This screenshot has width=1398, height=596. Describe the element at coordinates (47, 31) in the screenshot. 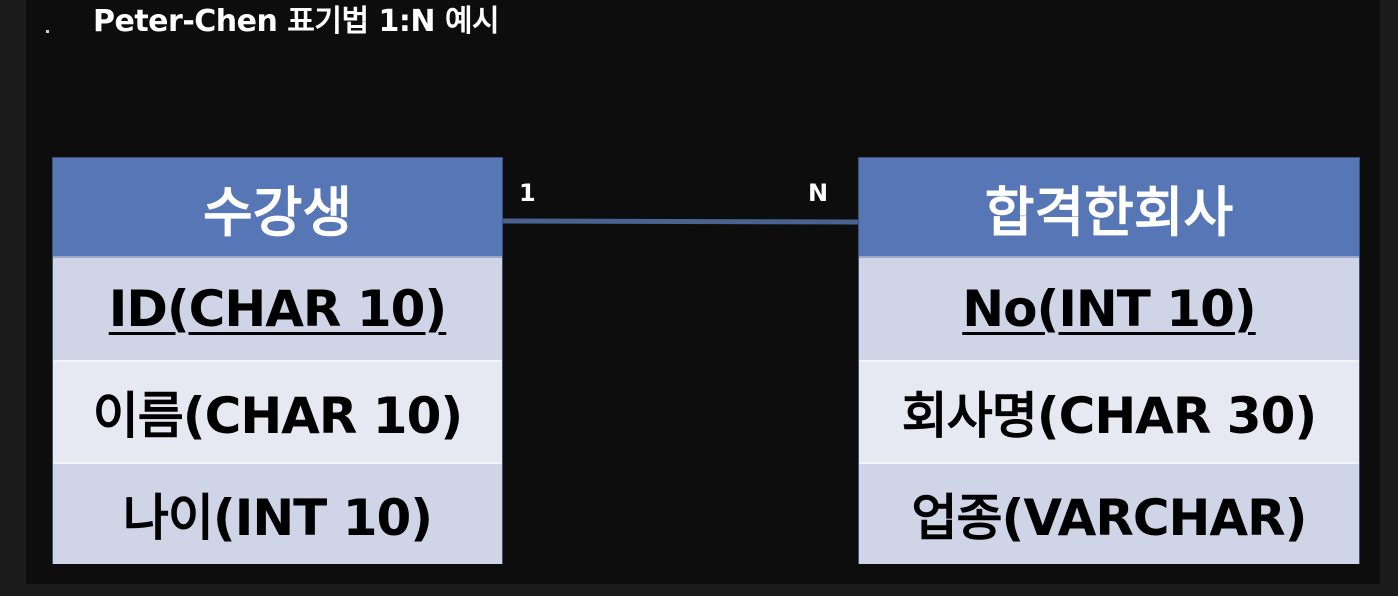

I see `slide-dot` at that location.